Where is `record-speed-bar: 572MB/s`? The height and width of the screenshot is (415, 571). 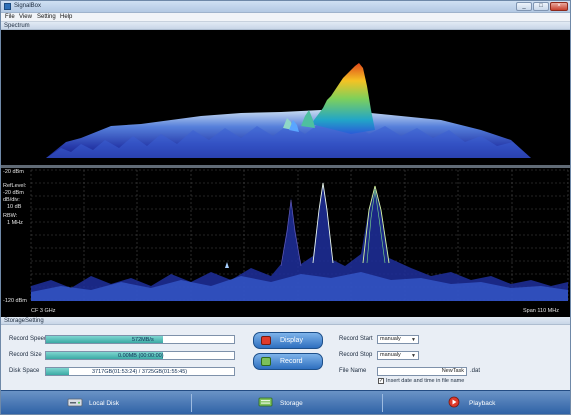
record-speed-bar: 572MB/s is located at coordinates (140, 339).